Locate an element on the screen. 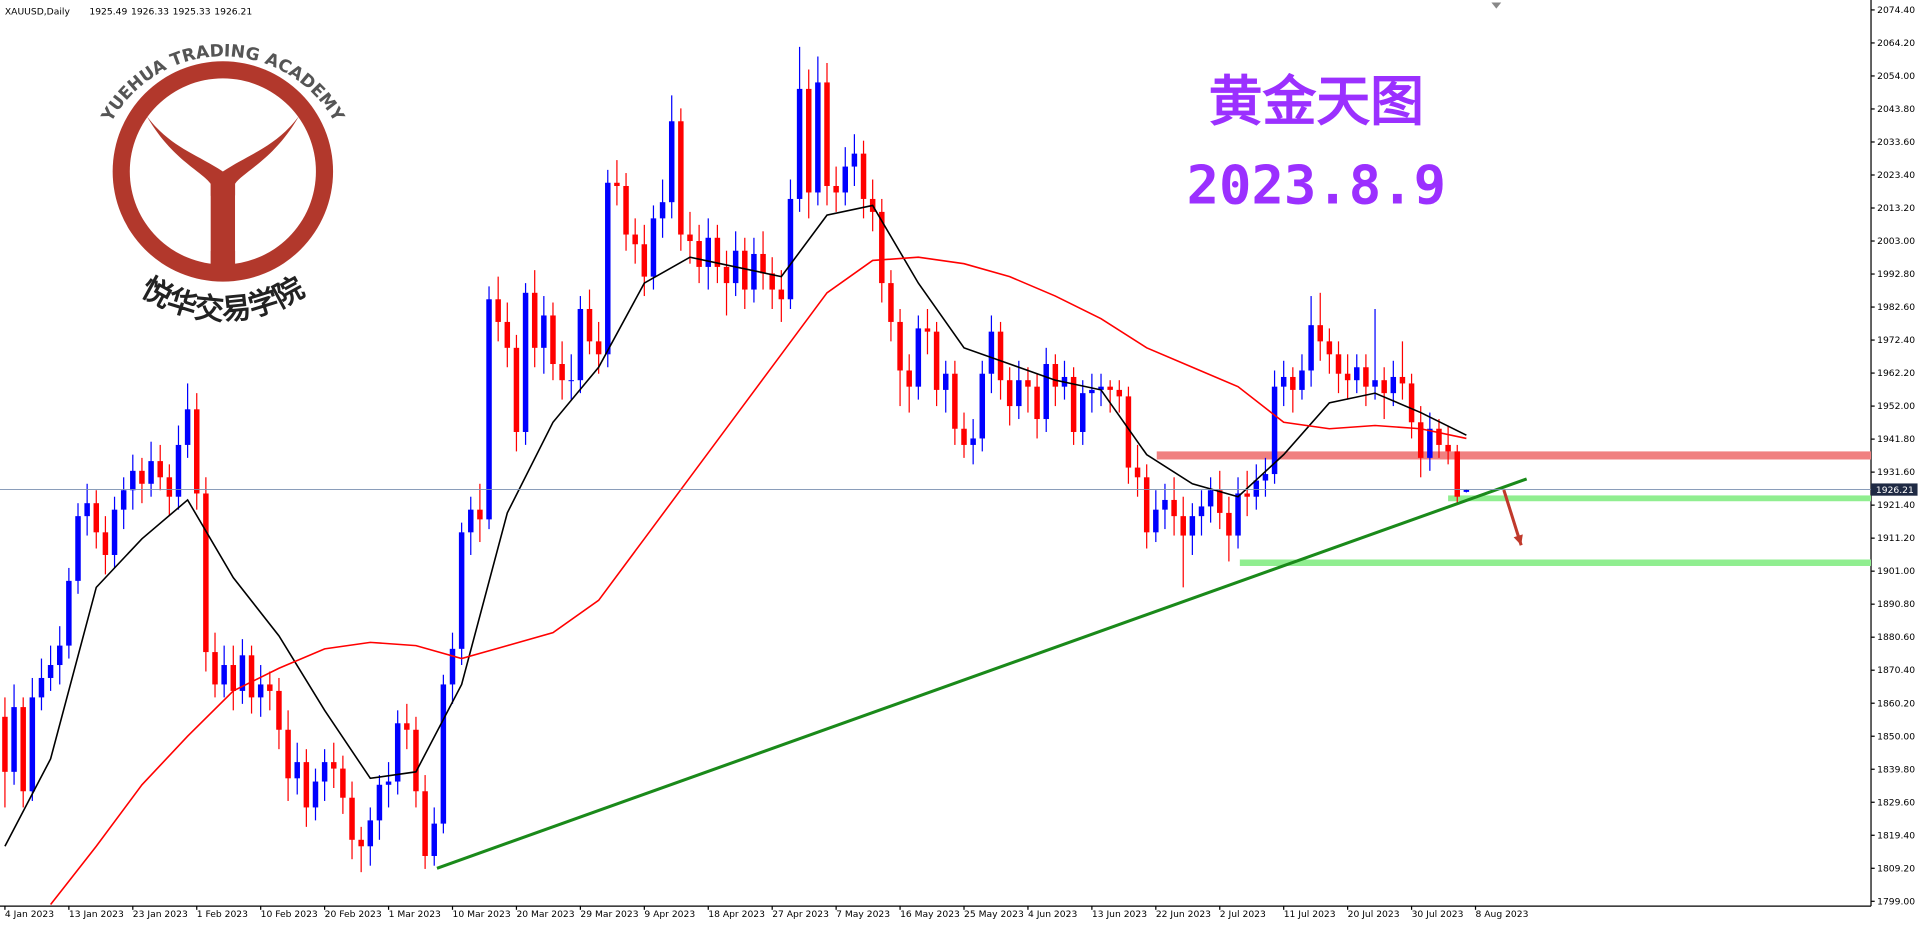 This screenshot has height=927, width=1920. x-tick-label: 1 Feb 2023 is located at coordinates (222, 914).